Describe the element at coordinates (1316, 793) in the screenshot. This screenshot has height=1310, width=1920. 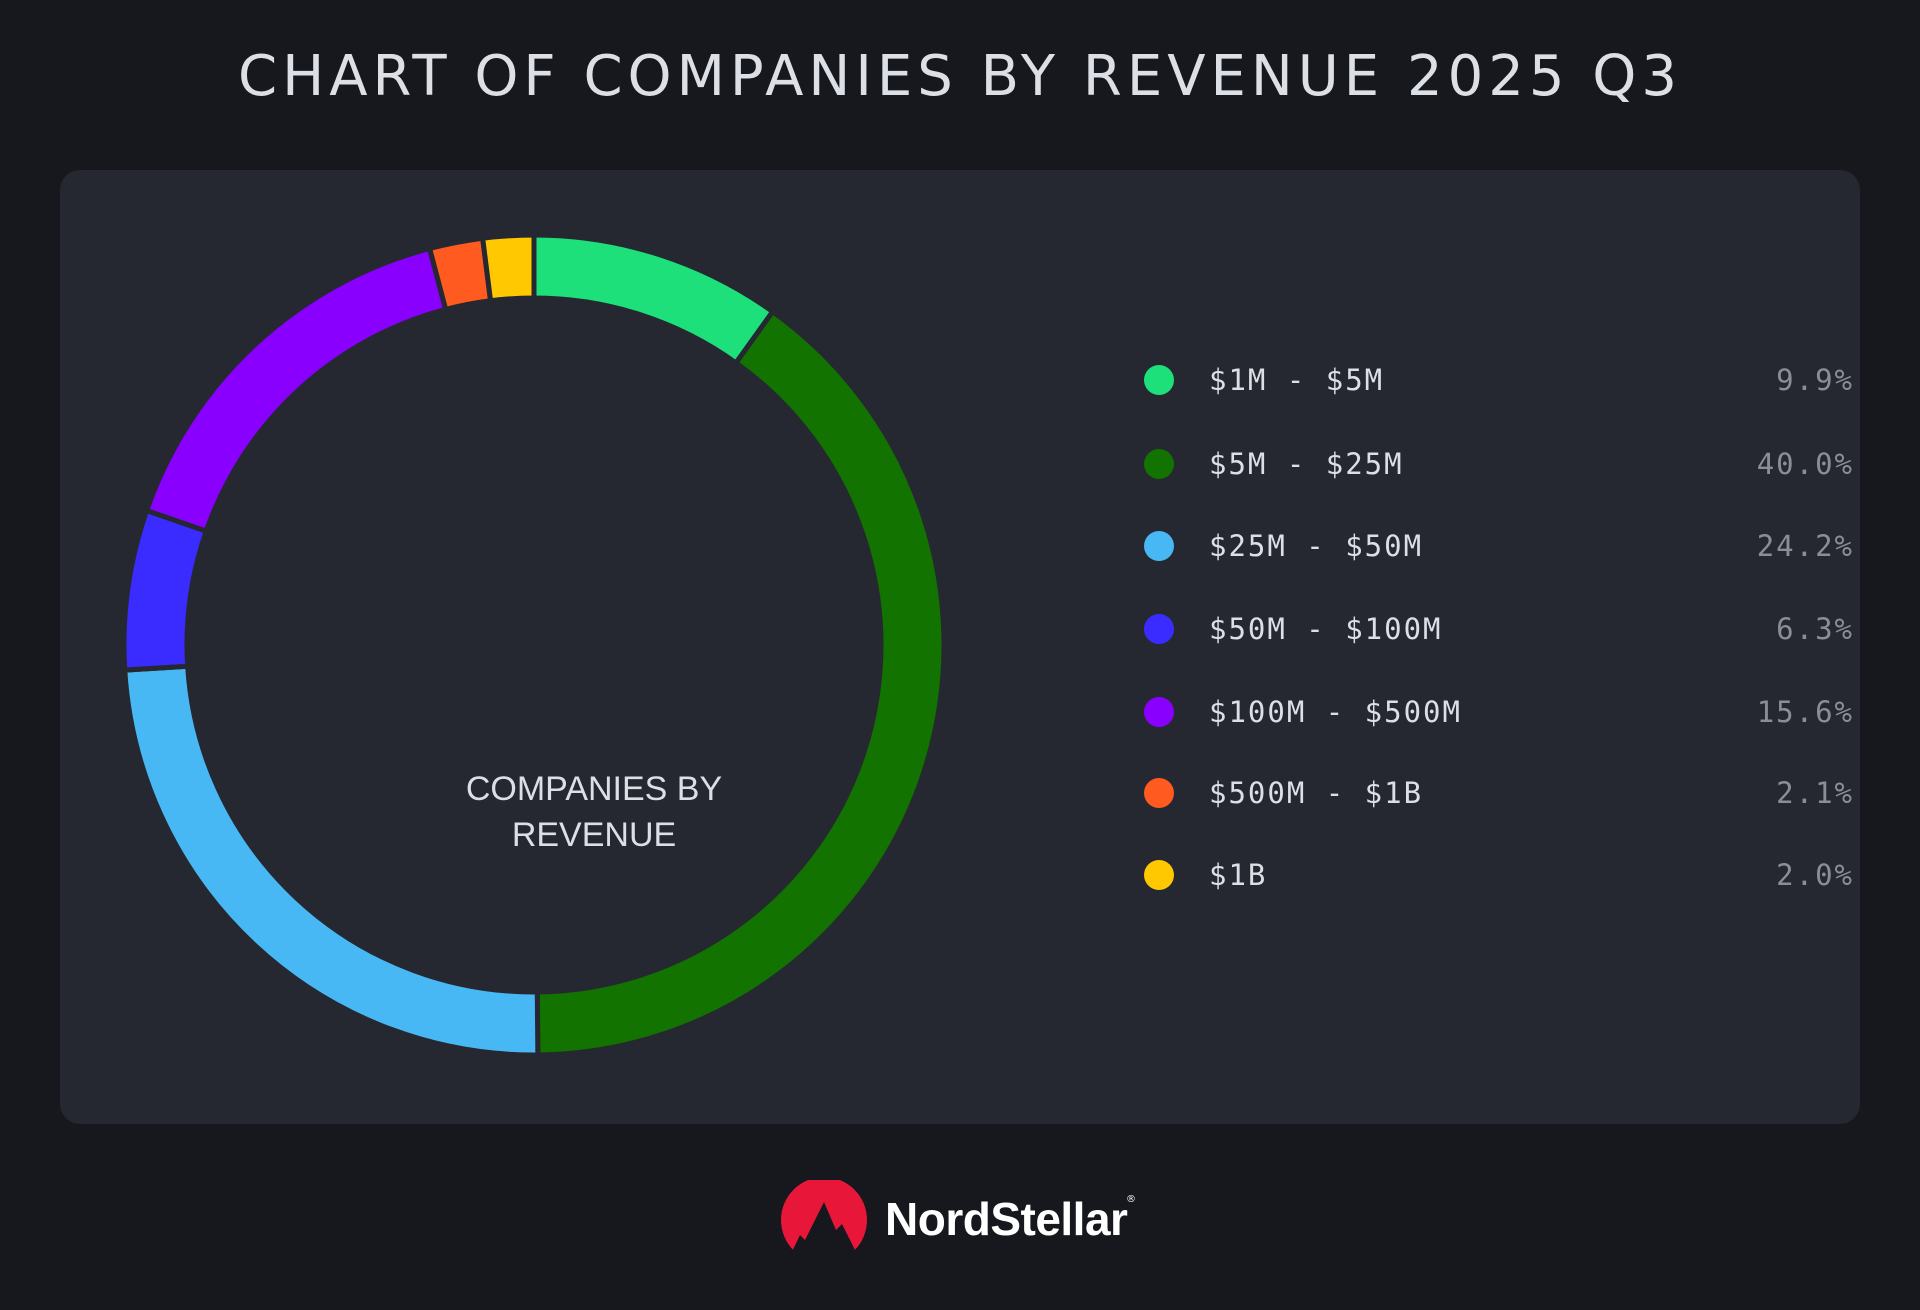
I see `legend-label: $500M - $1B` at that location.